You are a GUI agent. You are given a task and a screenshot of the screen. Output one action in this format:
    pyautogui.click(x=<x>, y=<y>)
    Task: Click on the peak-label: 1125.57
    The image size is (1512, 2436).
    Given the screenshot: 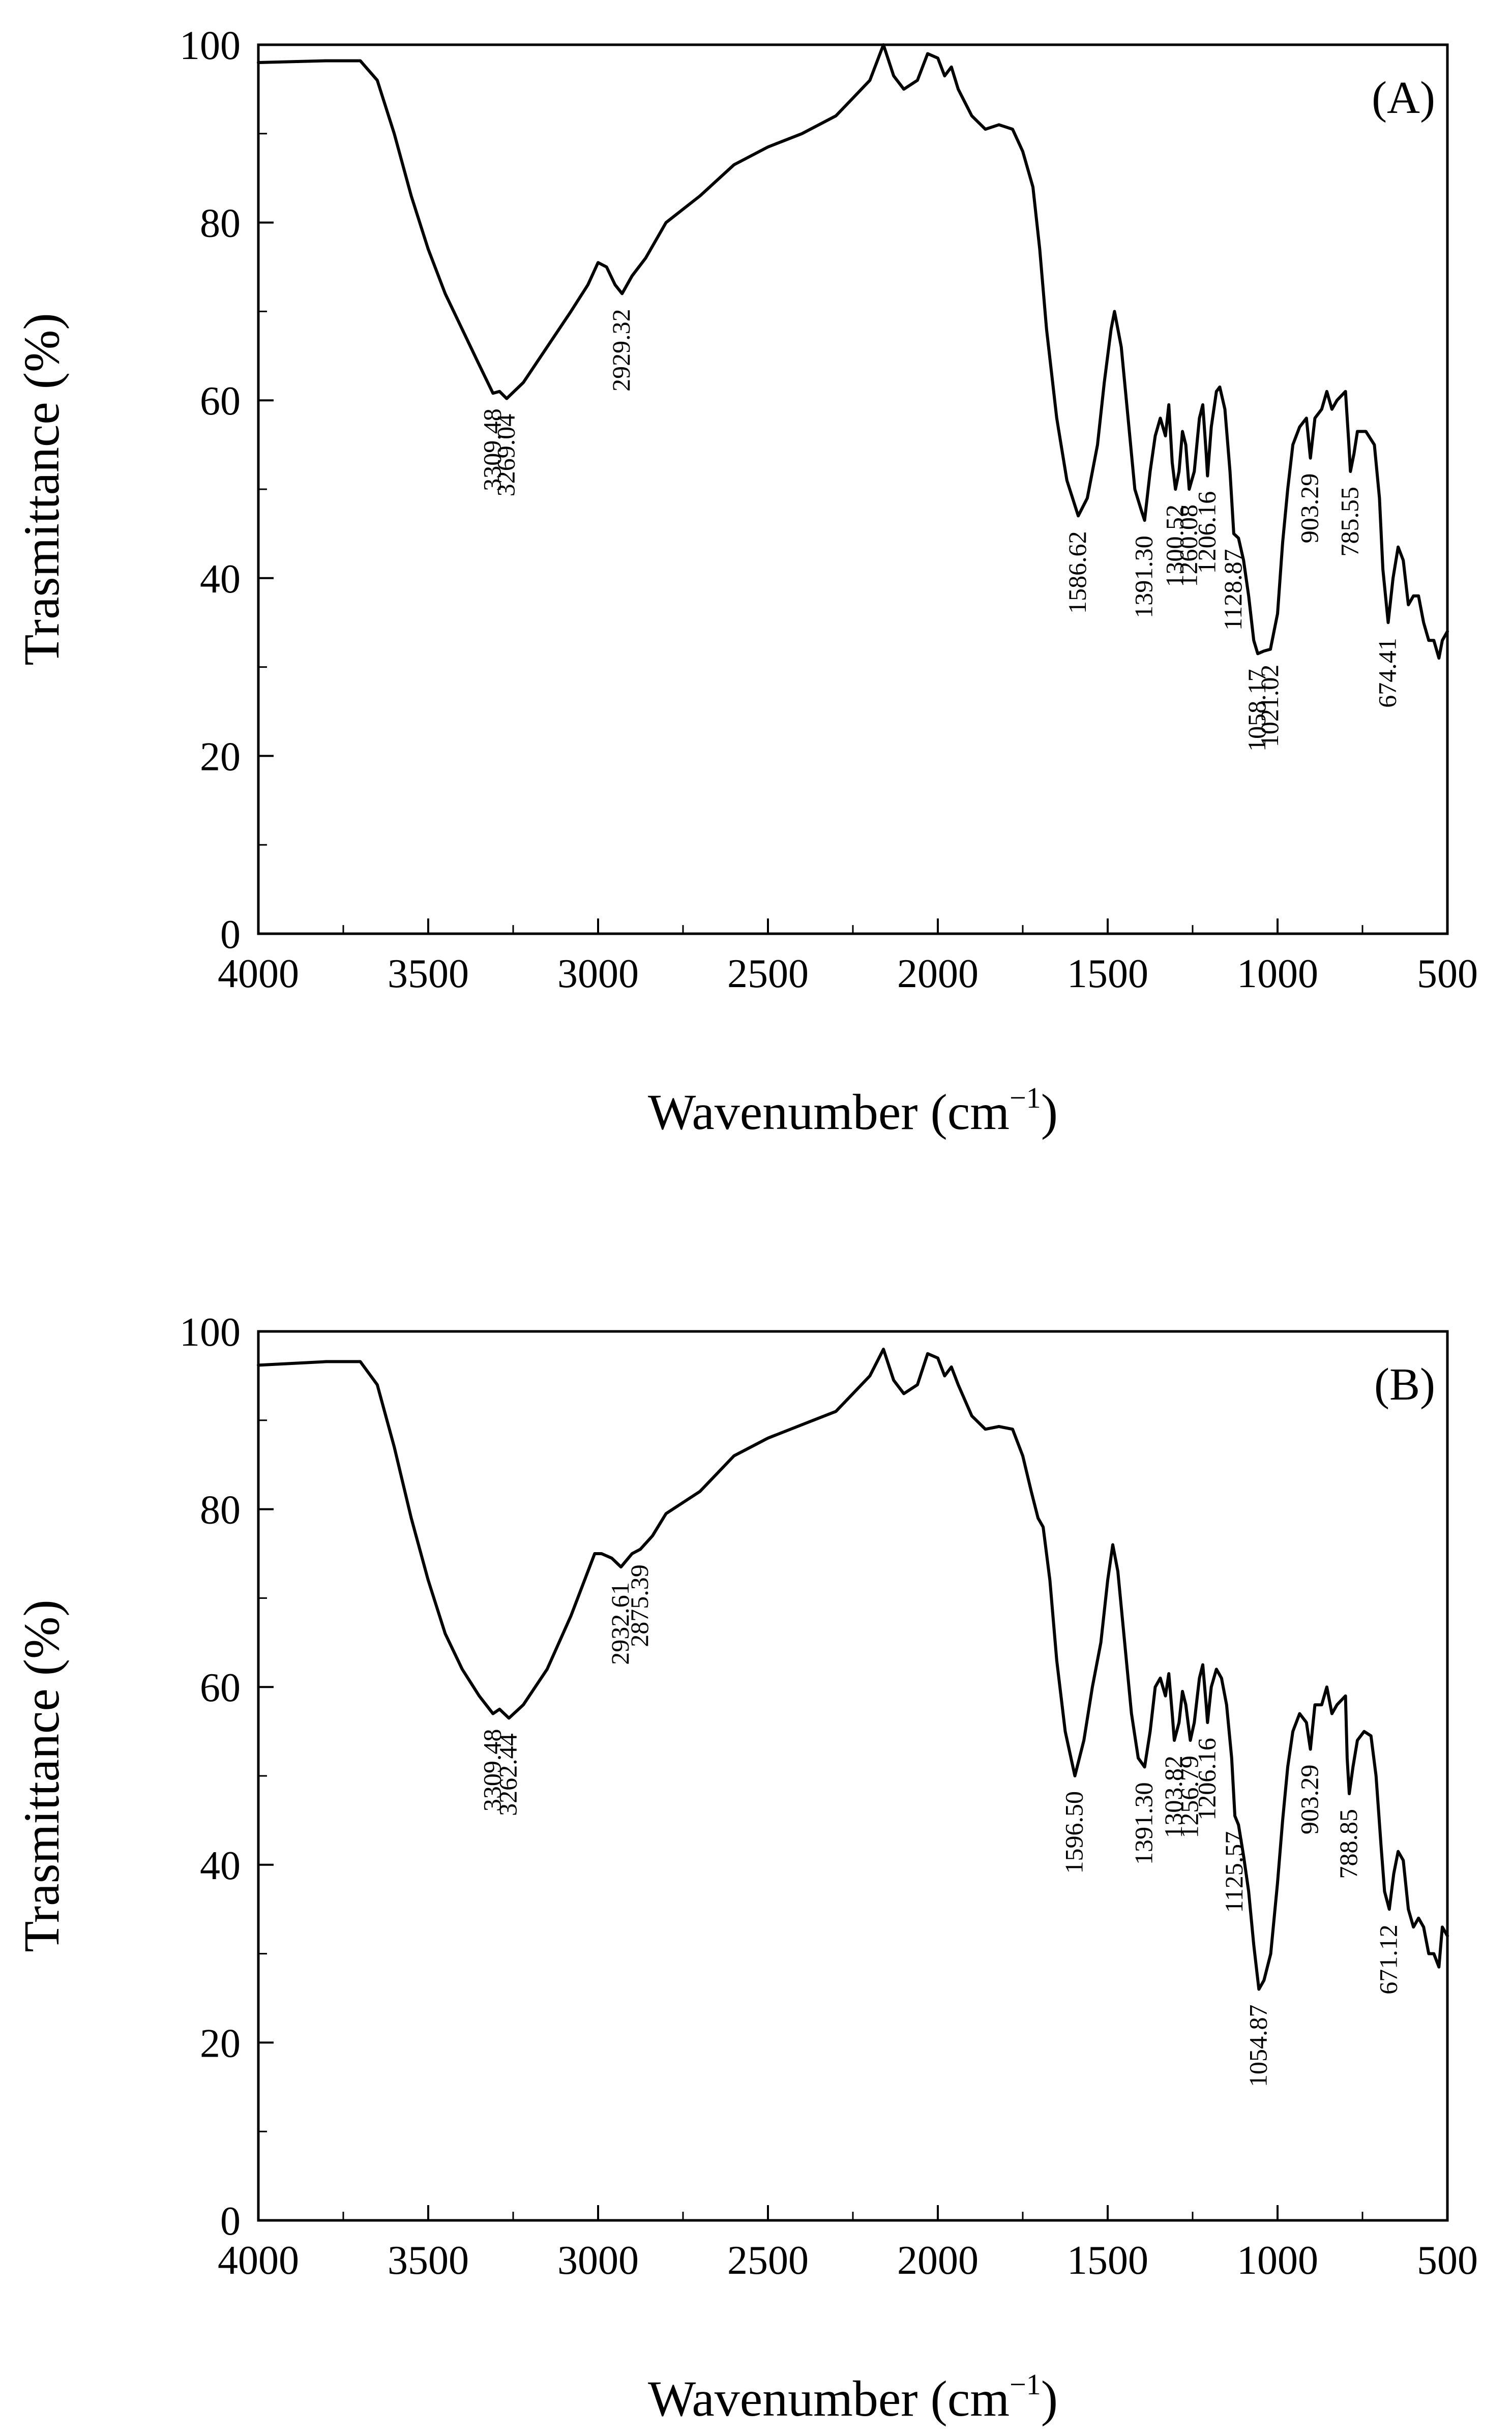 What is the action you would take?
    pyautogui.click(x=1234, y=1872)
    